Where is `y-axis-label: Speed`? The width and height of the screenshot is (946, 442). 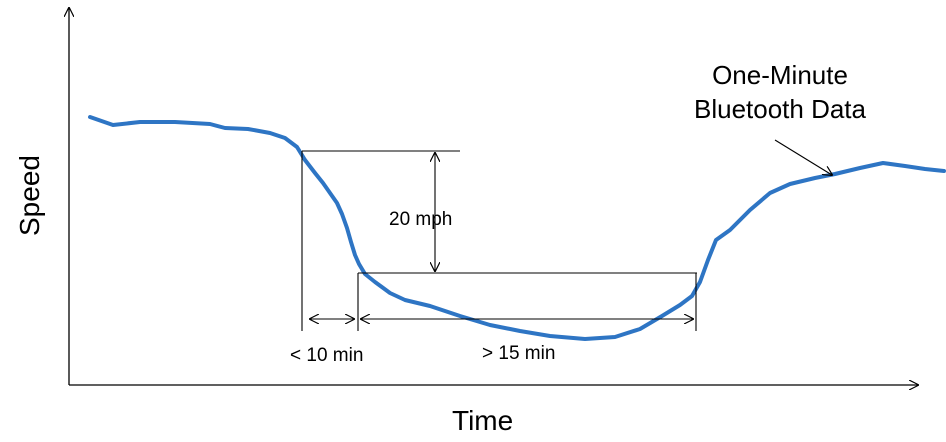 y-axis-label: Speed is located at coordinates (29, 195).